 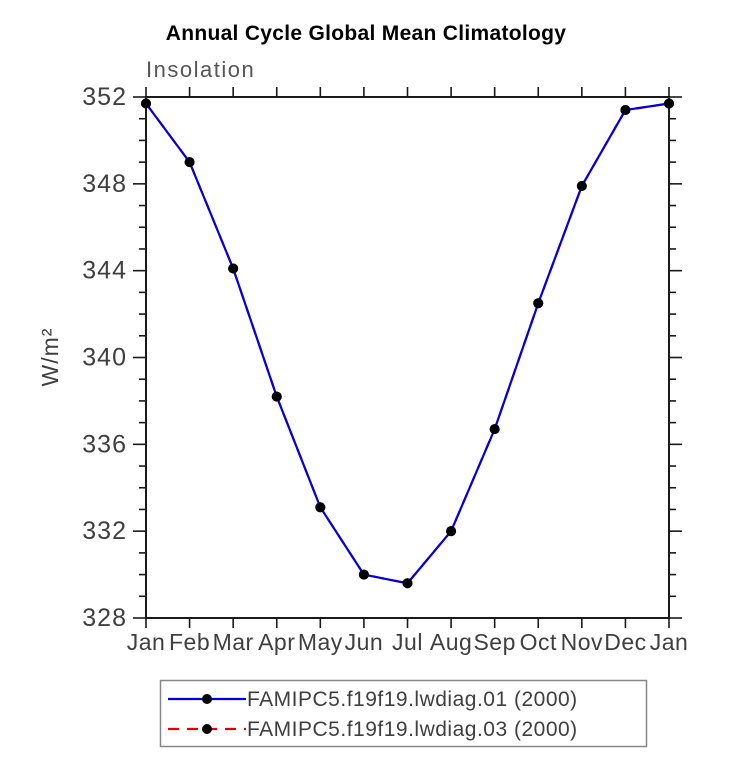 What do you see at coordinates (104, 531) in the screenshot?
I see `y-tick-label: 332` at bounding box center [104, 531].